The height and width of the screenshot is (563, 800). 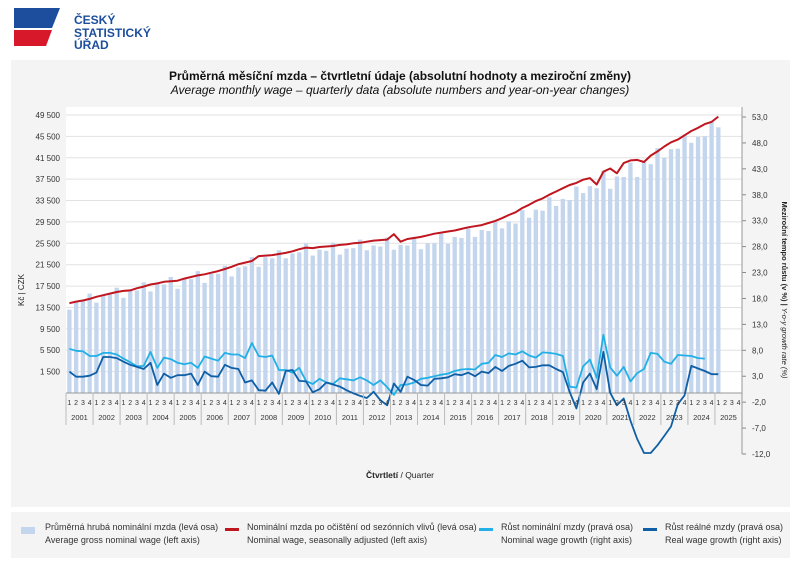 I want to click on x-year-label: 2012, so click(x=377, y=417).